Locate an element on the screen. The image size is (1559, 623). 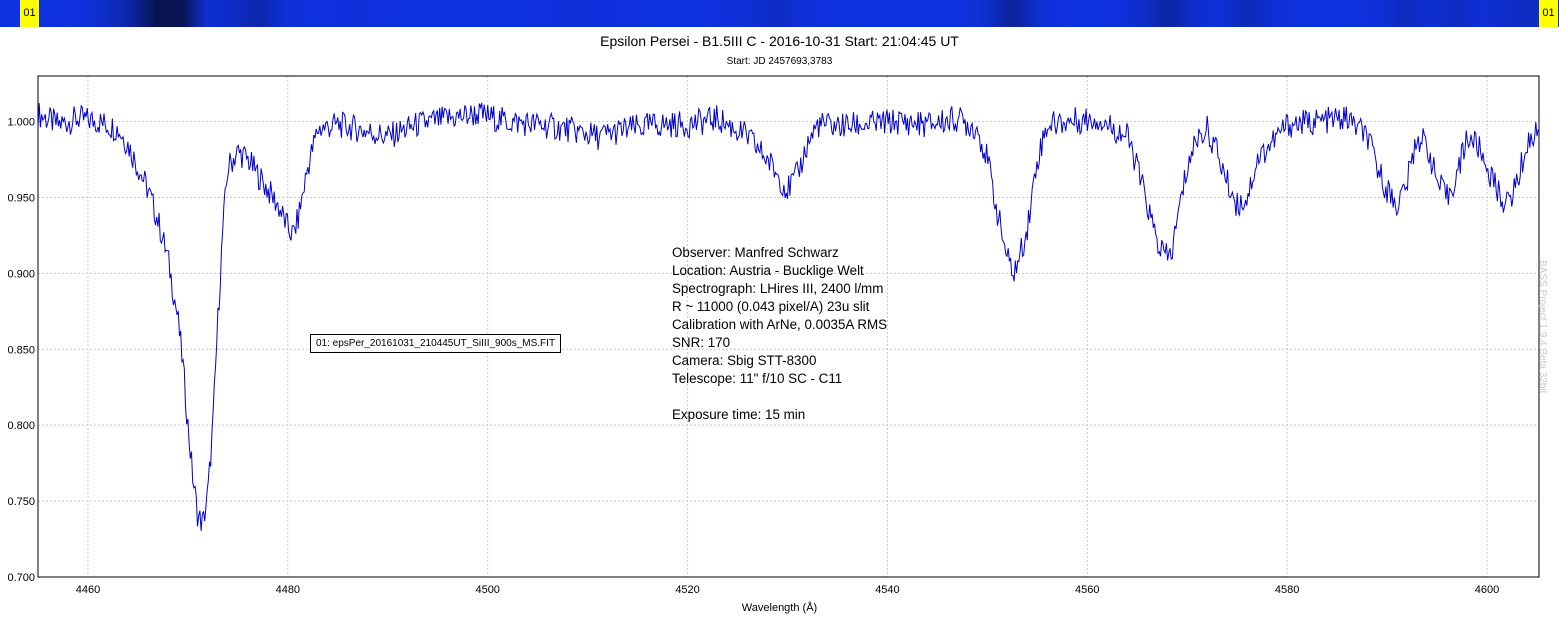
x-tick-label: 4540 is located at coordinates (887, 590).